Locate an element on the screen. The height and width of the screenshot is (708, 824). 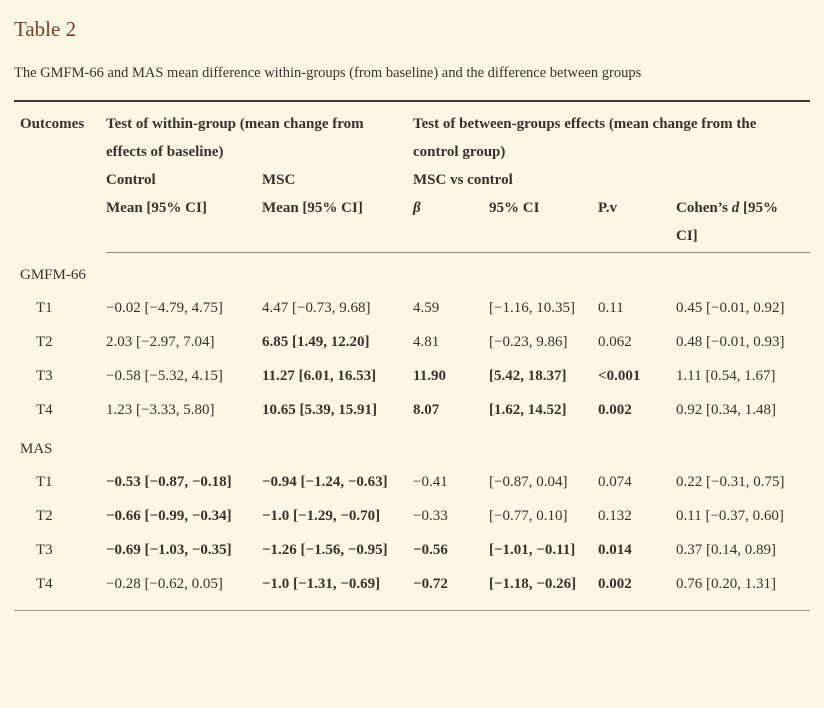
header-row-arms: Control MSC MSC vs control is located at coordinates (412, 180).